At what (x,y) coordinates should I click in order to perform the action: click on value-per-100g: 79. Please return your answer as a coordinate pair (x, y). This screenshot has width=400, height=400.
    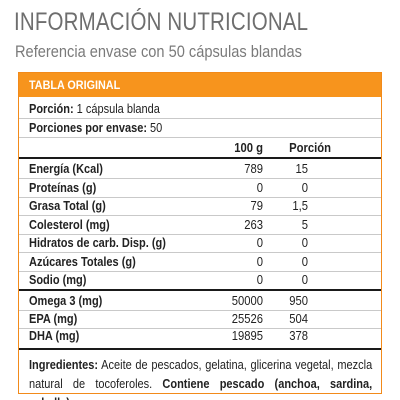
    Looking at the image, I should click on (256, 206).